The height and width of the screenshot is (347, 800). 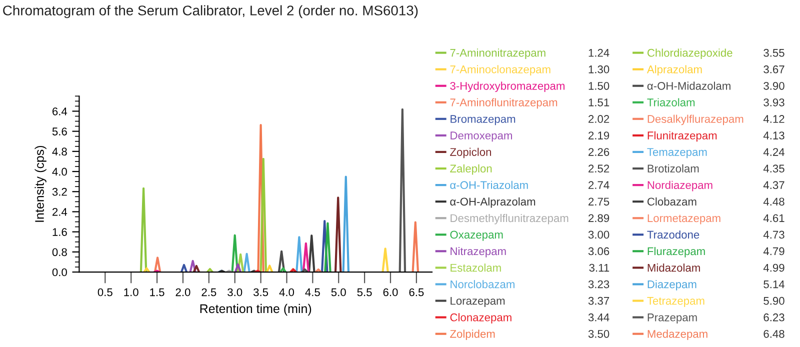 I want to click on legend-label: Midazolam, so click(x=674, y=268).